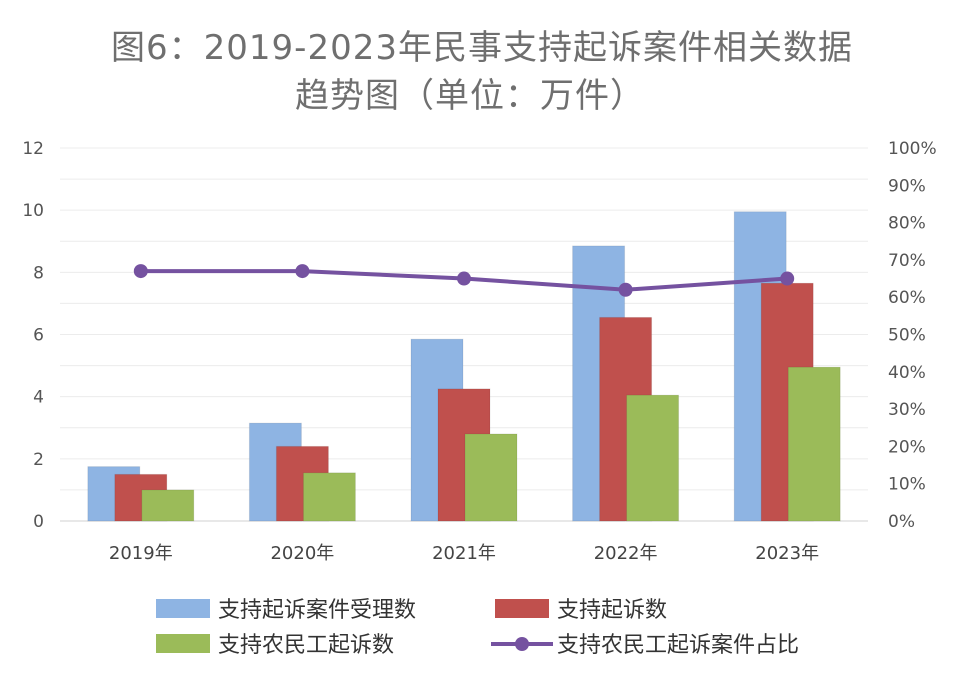 The image size is (964, 688). I want to click on x-category-label: 2023年, so click(787, 553).